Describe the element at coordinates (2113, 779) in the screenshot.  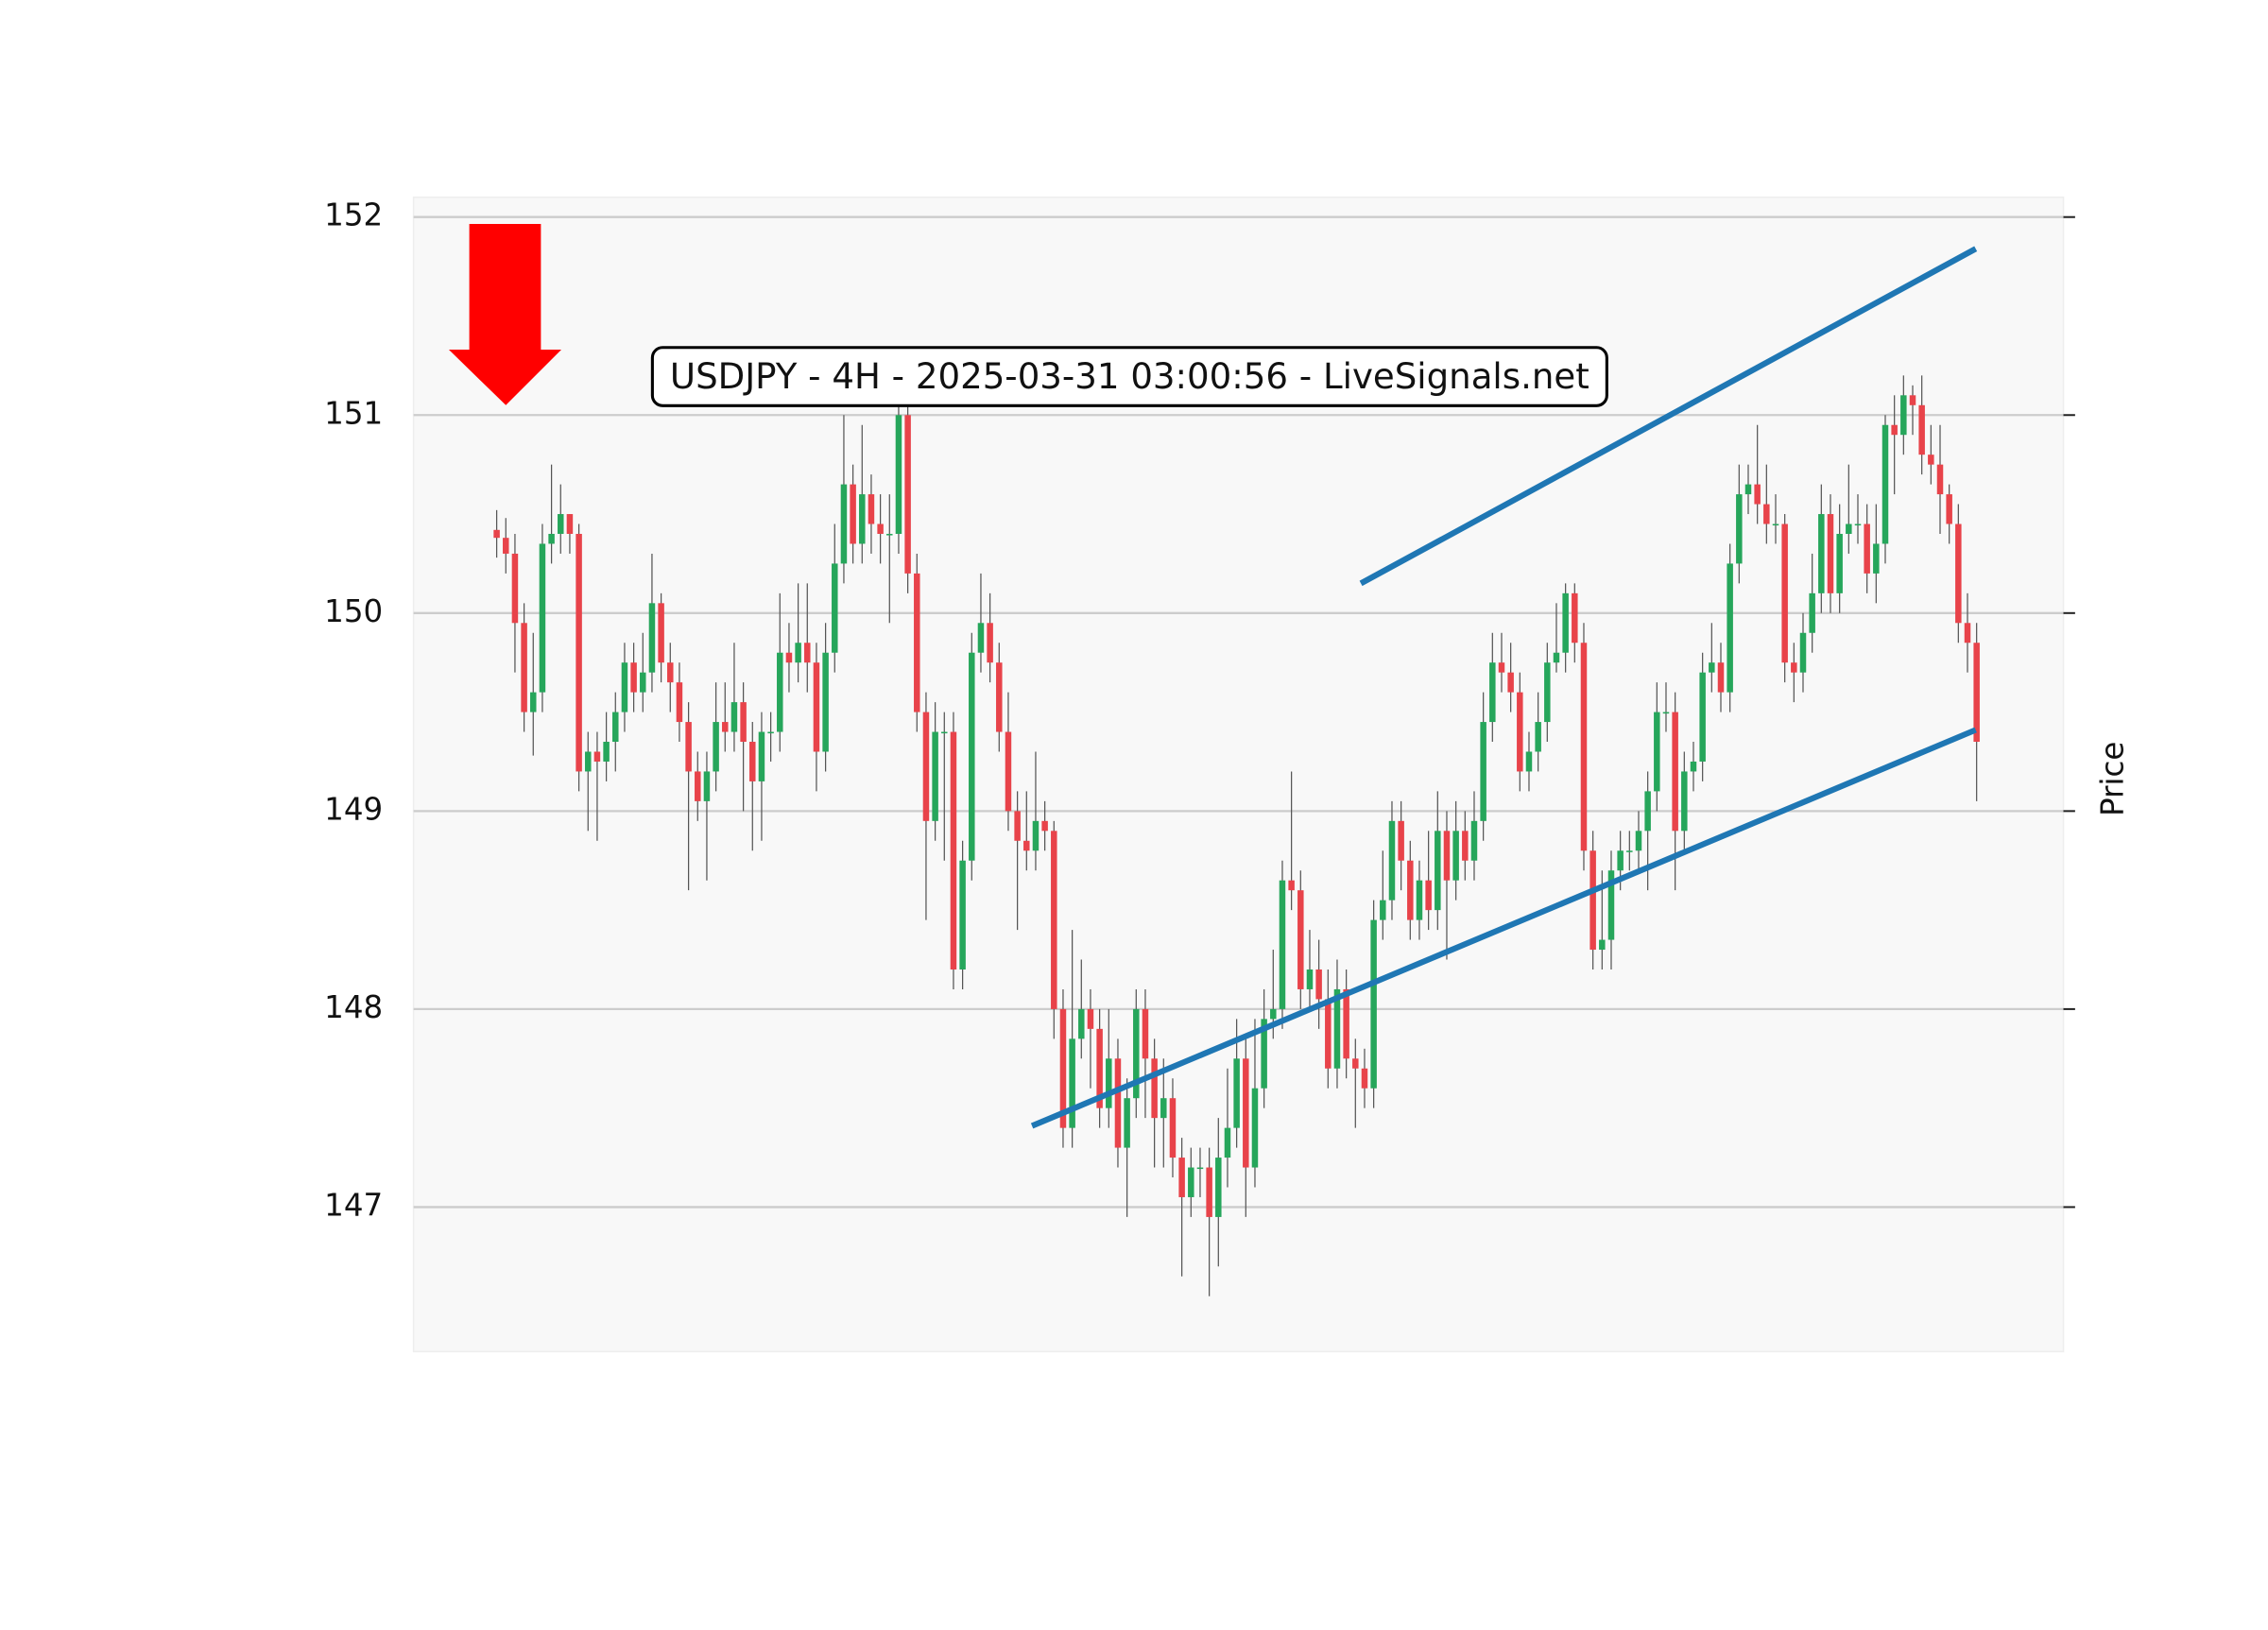
I see `y-axis-label: Price` at that location.